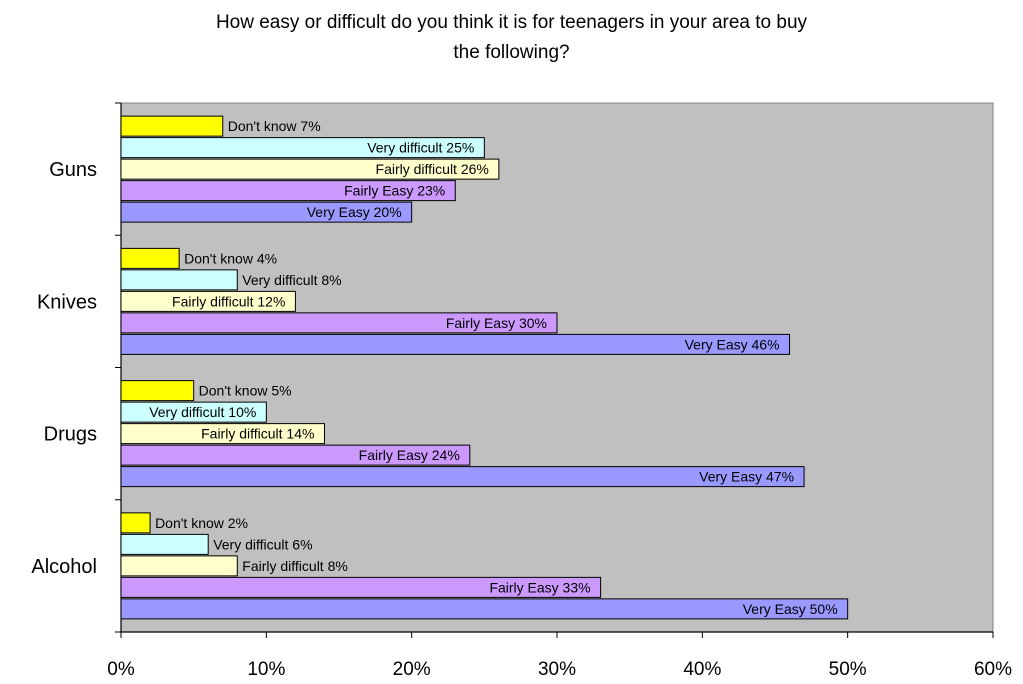 Image resolution: width=1023 pixels, height=684 pixels. Describe the element at coordinates (496, 323) in the screenshot. I see `data-label: Fairly Easy 30%` at that location.